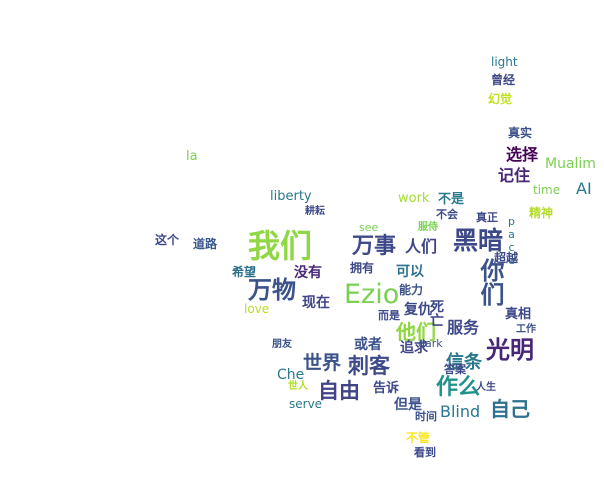 The image size is (604, 479). Describe the element at coordinates (282, 344) in the screenshot. I see `cloud-word: 朋友` at that location.